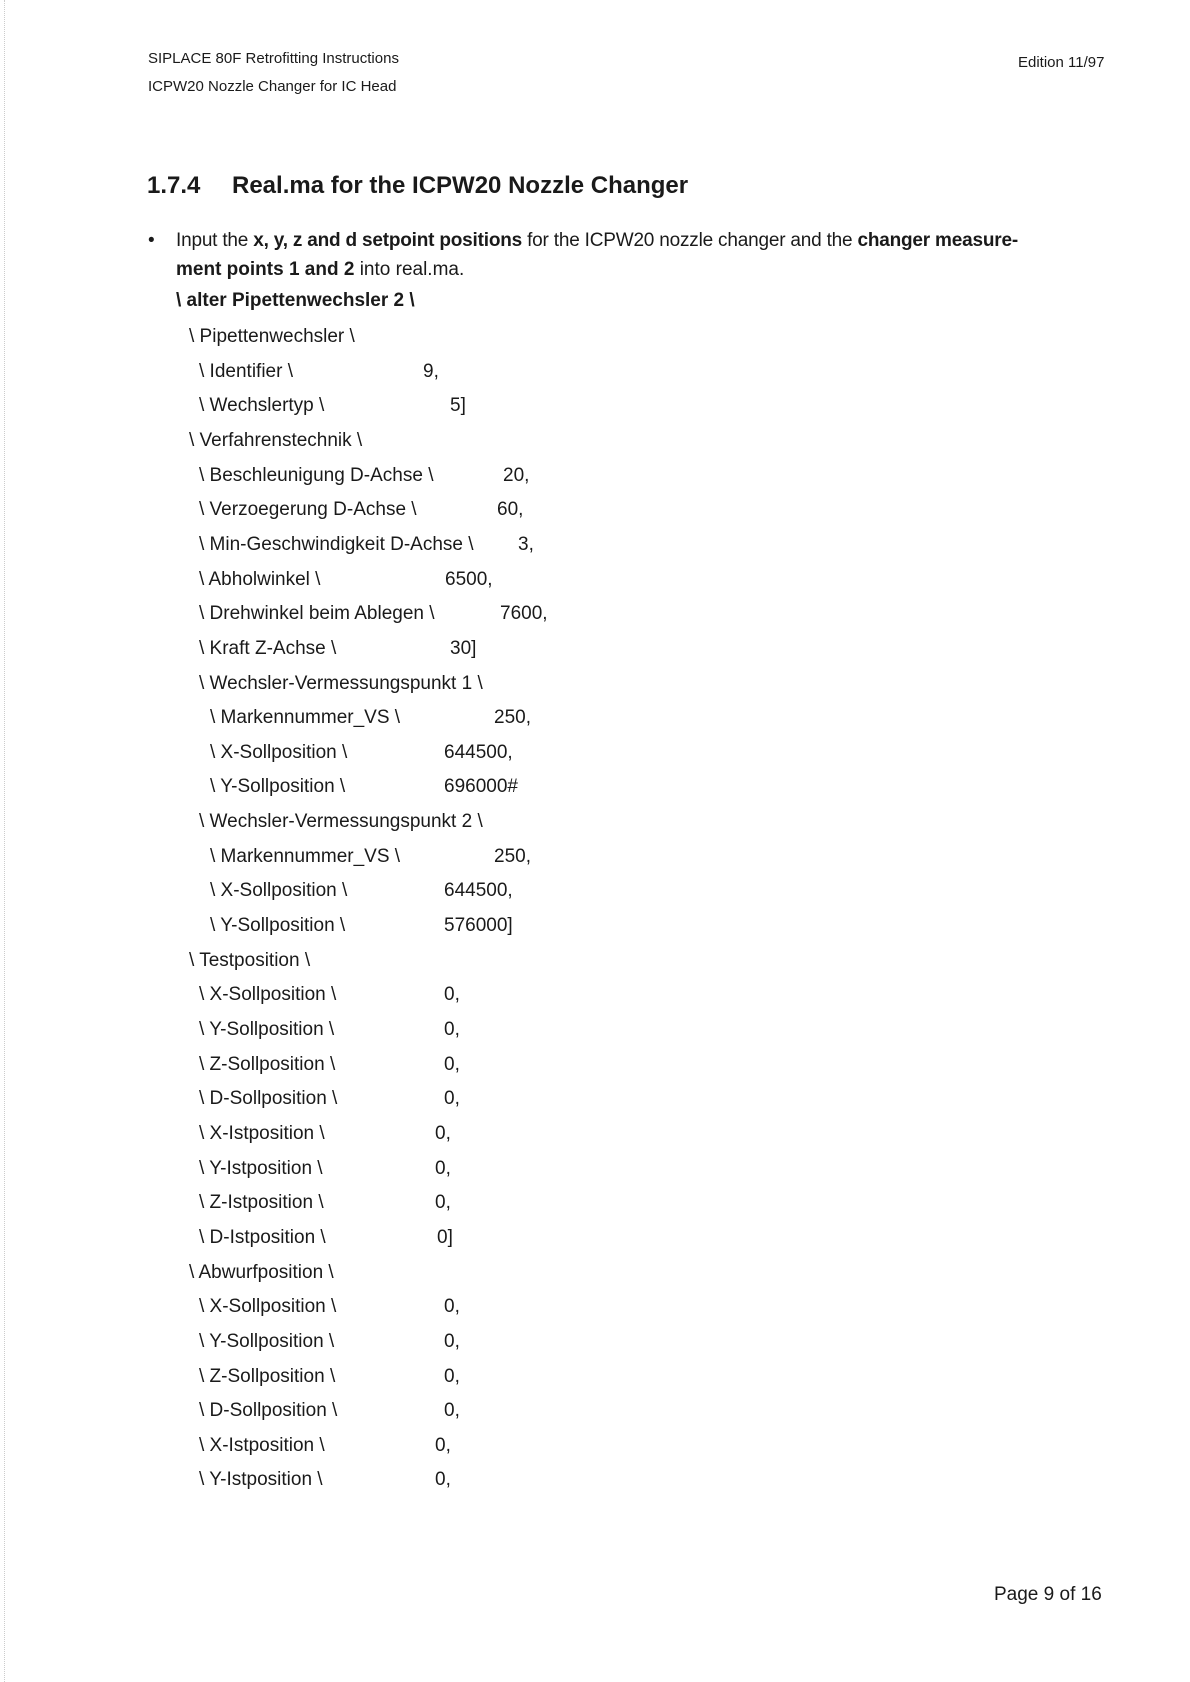  What do you see at coordinates (341, 821) in the screenshot?
I see `config-key: \ Wechsler-Vermessungspunkt 2 \` at bounding box center [341, 821].